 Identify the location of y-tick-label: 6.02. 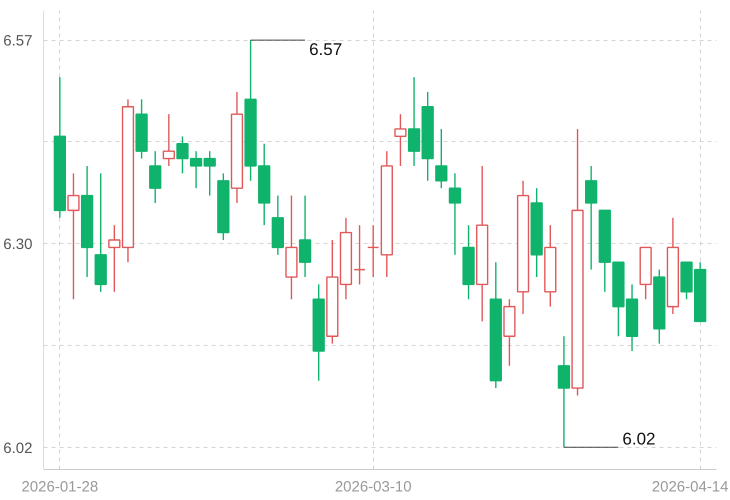
(18, 448).